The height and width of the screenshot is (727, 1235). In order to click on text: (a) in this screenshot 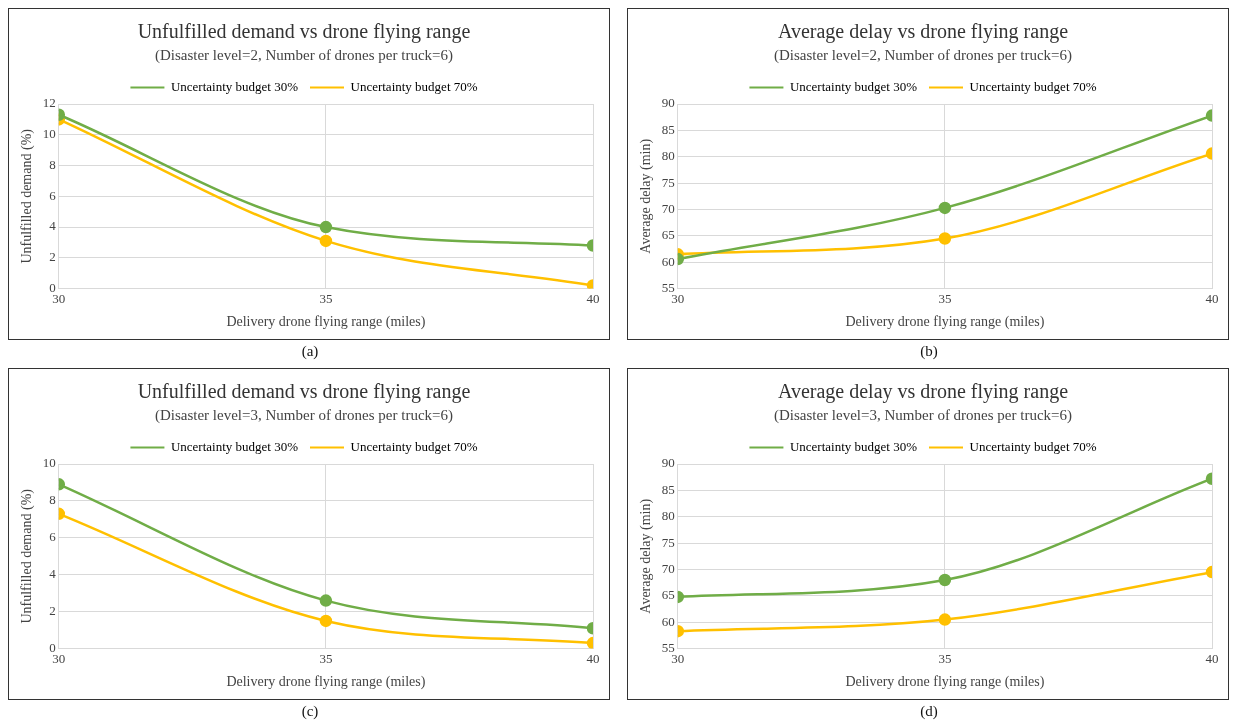, I will do `click(310, 351)`.